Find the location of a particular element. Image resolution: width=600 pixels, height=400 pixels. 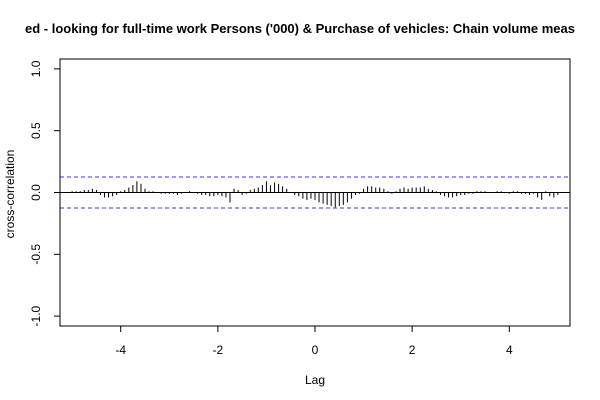

y-axis-label: cross-correlation is located at coordinates (10, 194).